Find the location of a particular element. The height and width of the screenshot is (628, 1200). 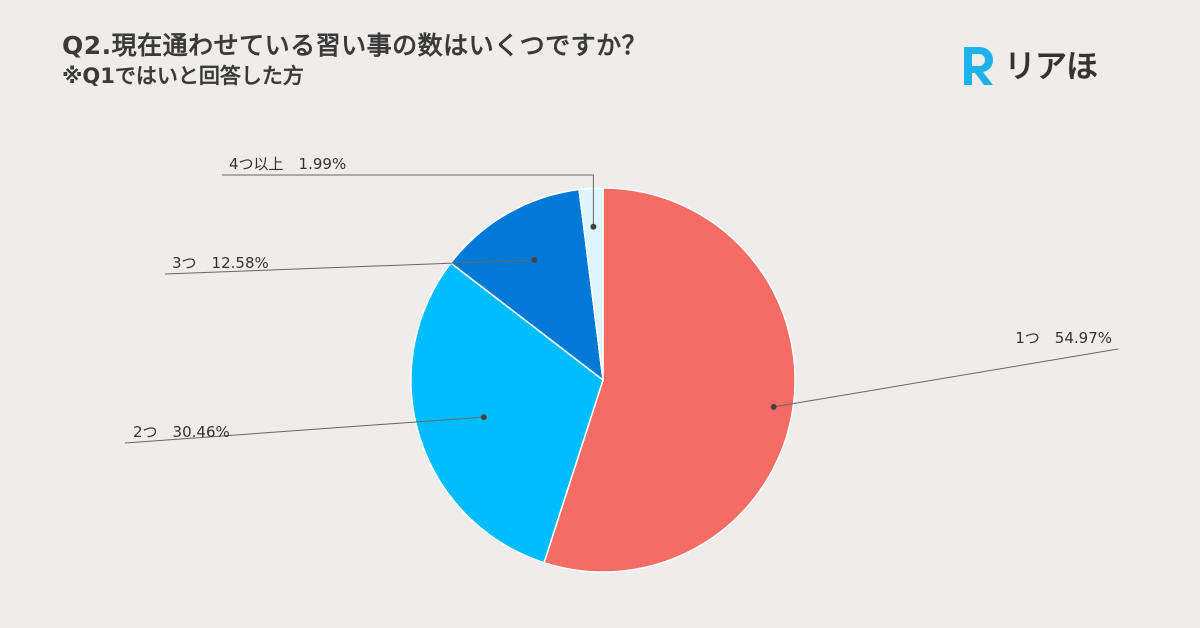

slice-label-3: 3つ 12.58% is located at coordinates (220, 263).